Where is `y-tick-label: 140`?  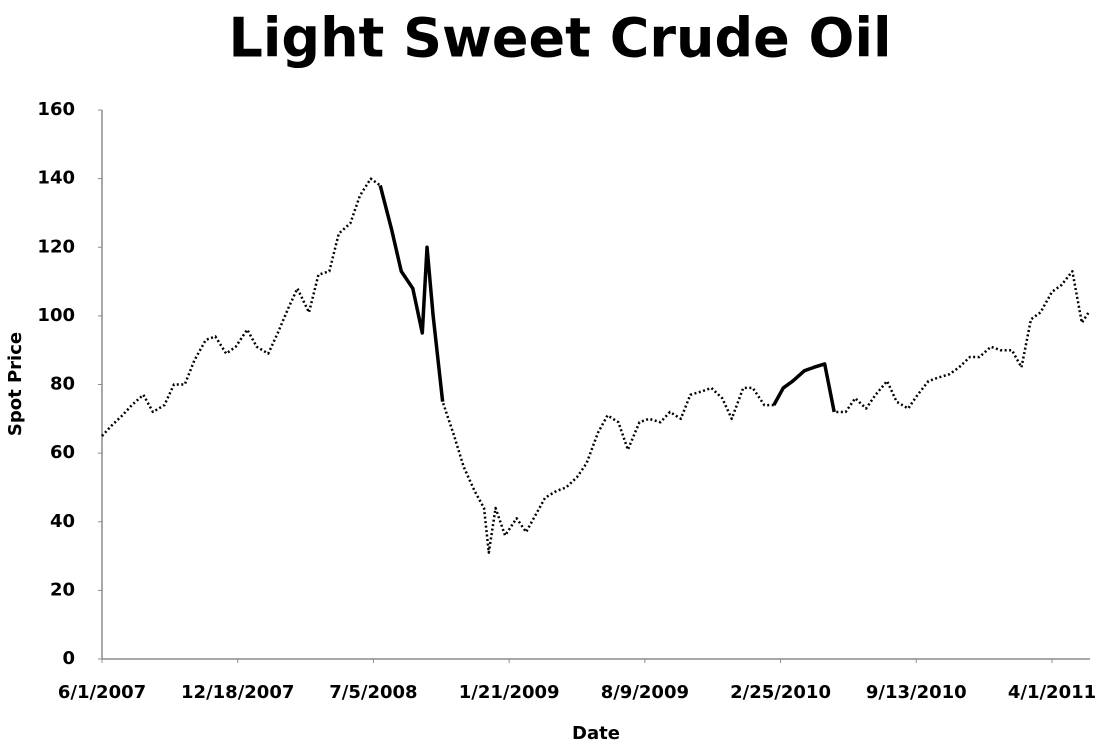
y-tick-label: 140 is located at coordinates (56, 178).